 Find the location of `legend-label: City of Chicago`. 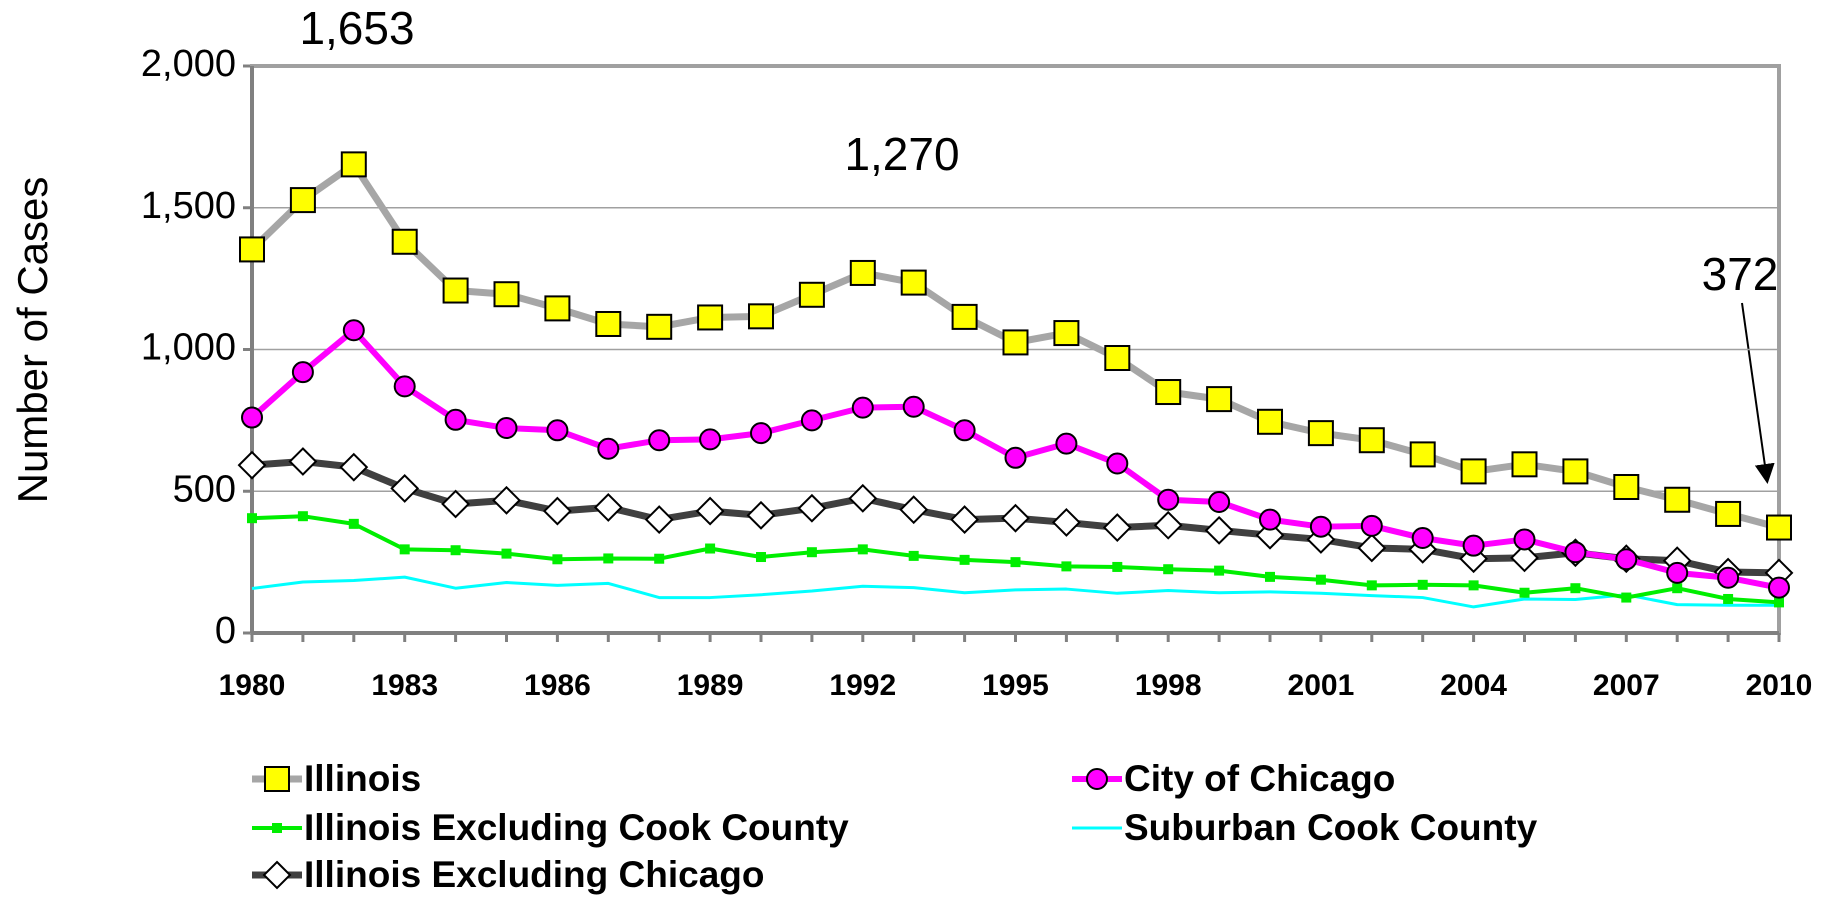

legend-label: City of Chicago is located at coordinates (1259, 778).